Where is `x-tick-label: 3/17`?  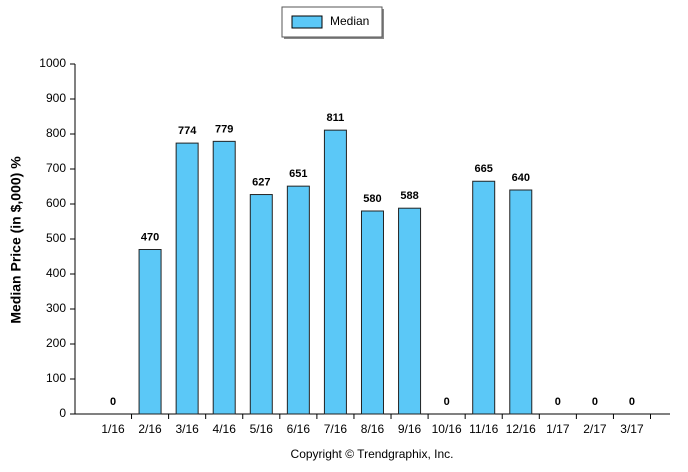 x-tick-label: 3/17 is located at coordinates (632, 429).